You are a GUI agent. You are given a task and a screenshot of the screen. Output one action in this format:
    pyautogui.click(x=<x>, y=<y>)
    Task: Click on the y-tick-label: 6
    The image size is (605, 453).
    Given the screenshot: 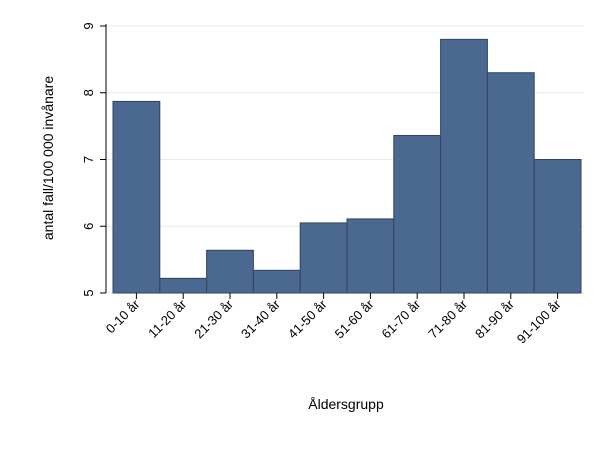 What is the action you would take?
    pyautogui.click(x=88, y=226)
    